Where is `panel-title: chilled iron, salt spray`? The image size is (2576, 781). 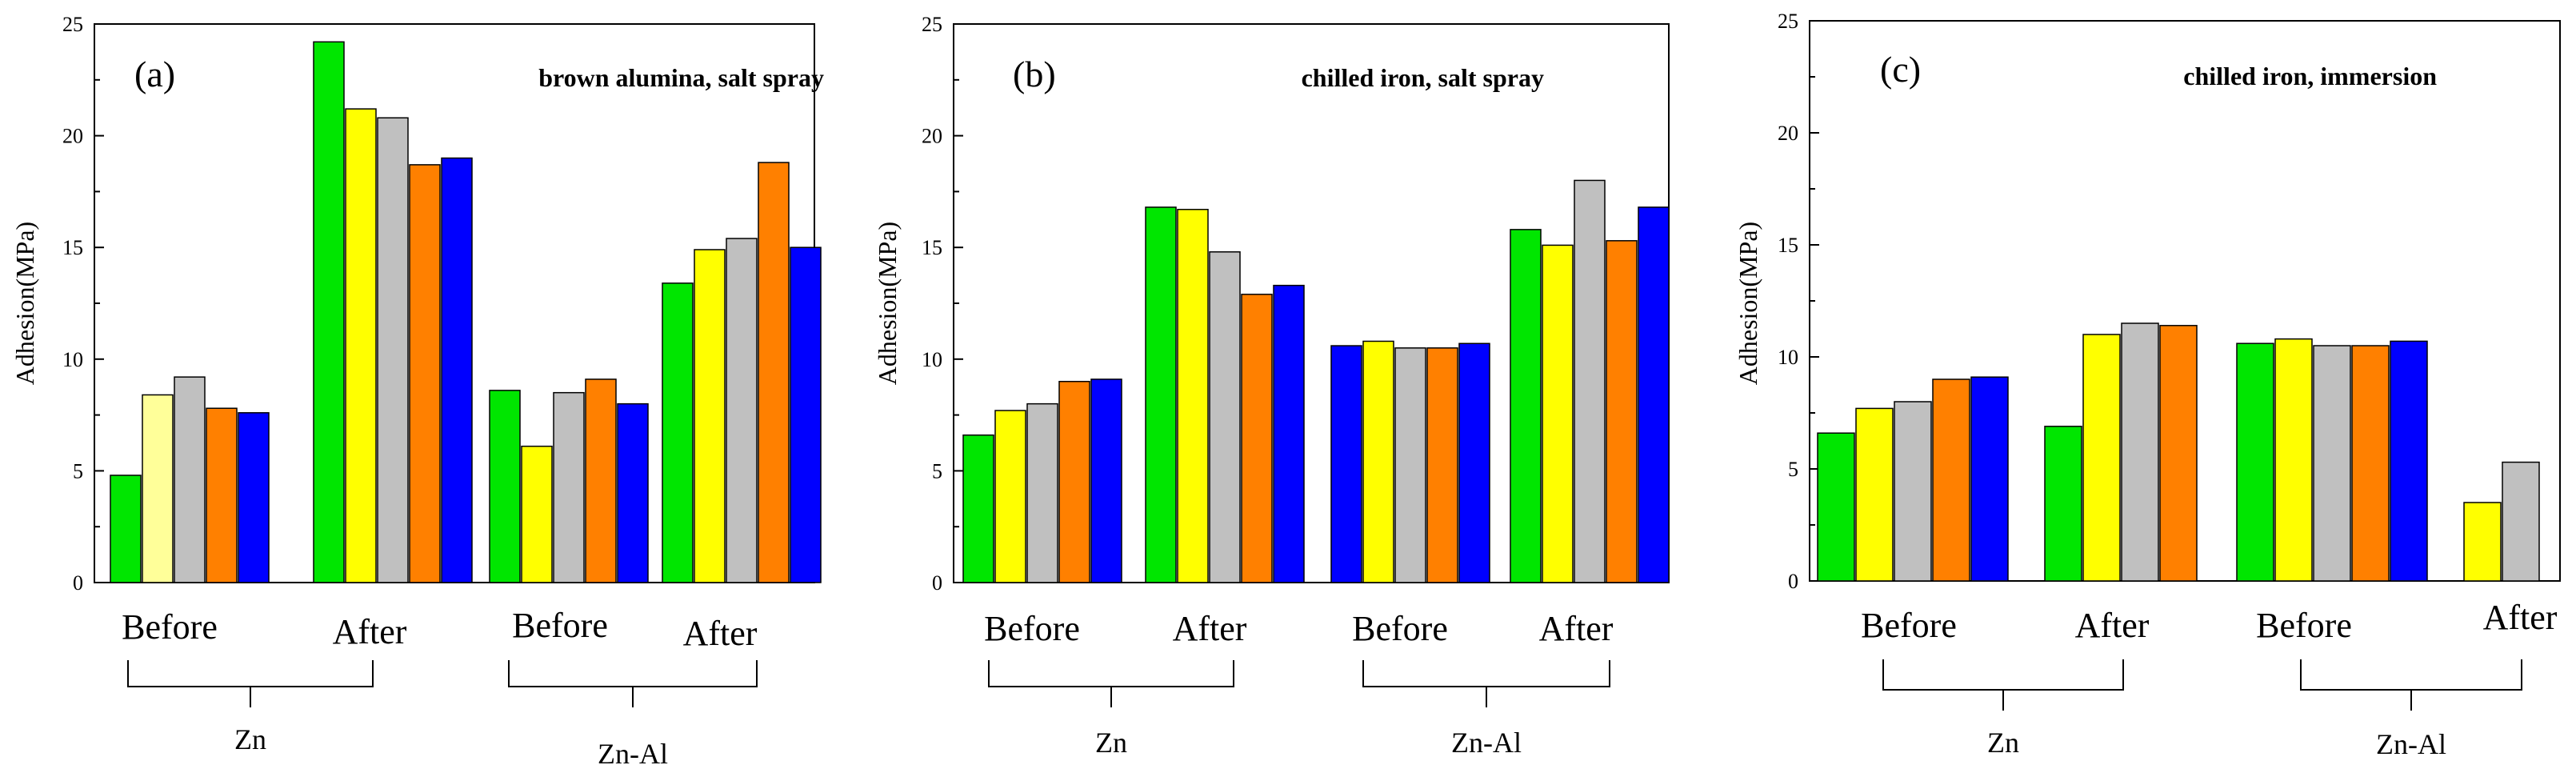
panel-title: chilled iron, salt spray is located at coordinates (1423, 77).